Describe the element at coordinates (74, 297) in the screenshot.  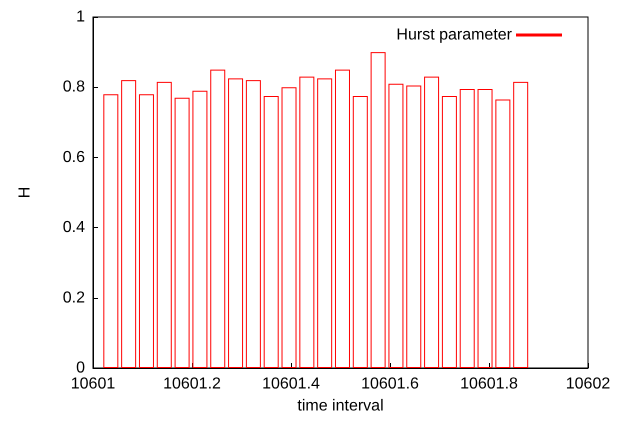
I see `y-tick-label: 0.2` at that location.